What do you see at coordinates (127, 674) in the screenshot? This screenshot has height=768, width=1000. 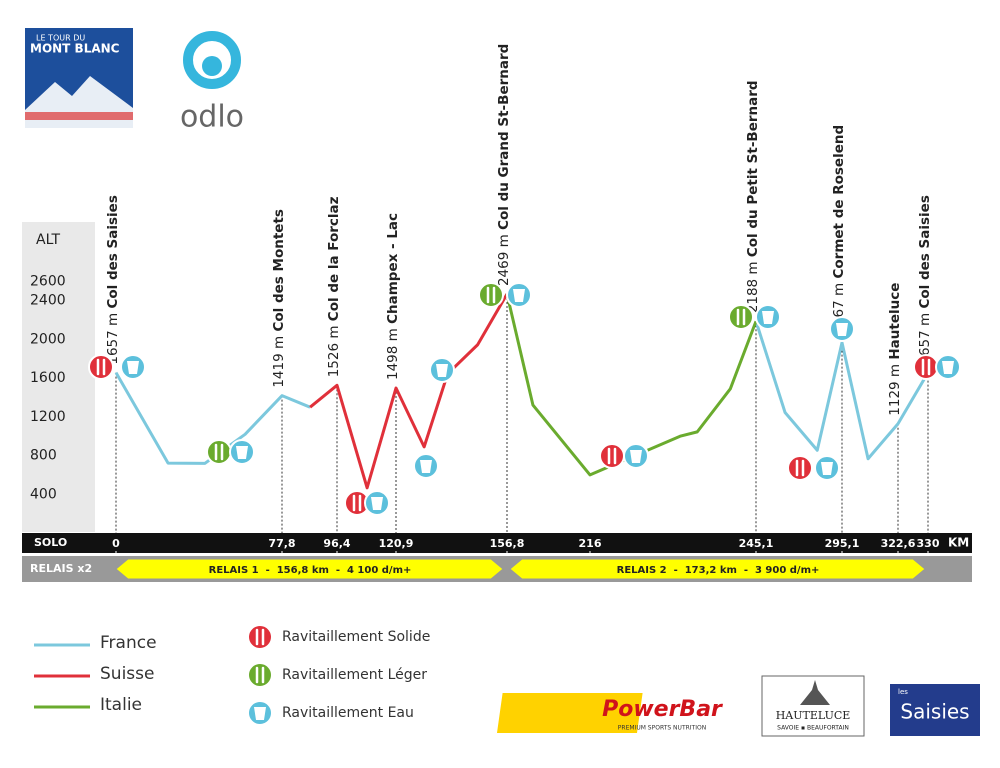 I see `legend-label: Suisse` at bounding box center [127, 674].